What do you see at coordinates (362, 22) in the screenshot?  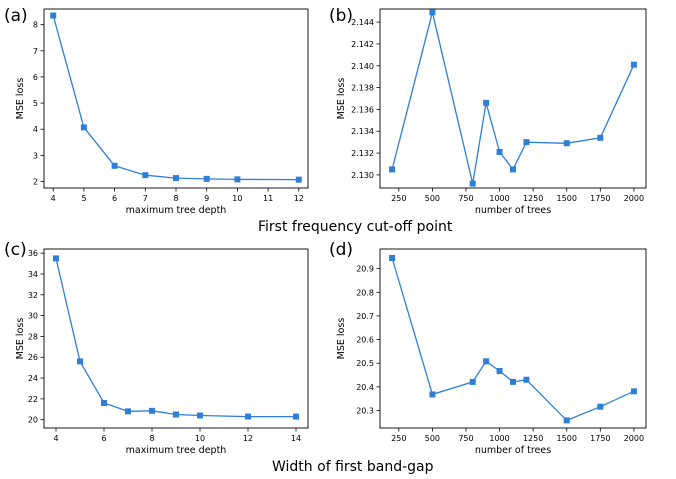 I see `y-tick-label: 2.144` at bounding box center [362, 22].